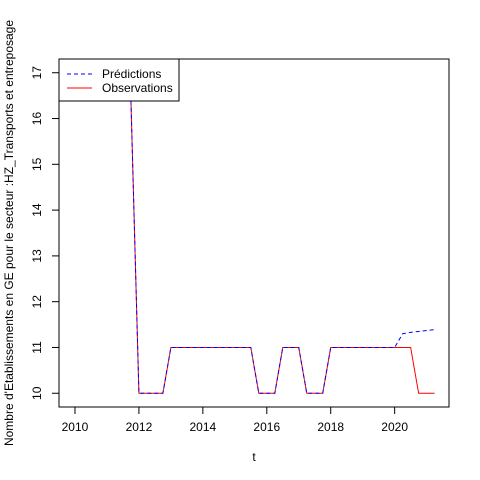 This screenshot has height=480, width=480. I want to click on y-tick-label: 14, so click(37, 210).